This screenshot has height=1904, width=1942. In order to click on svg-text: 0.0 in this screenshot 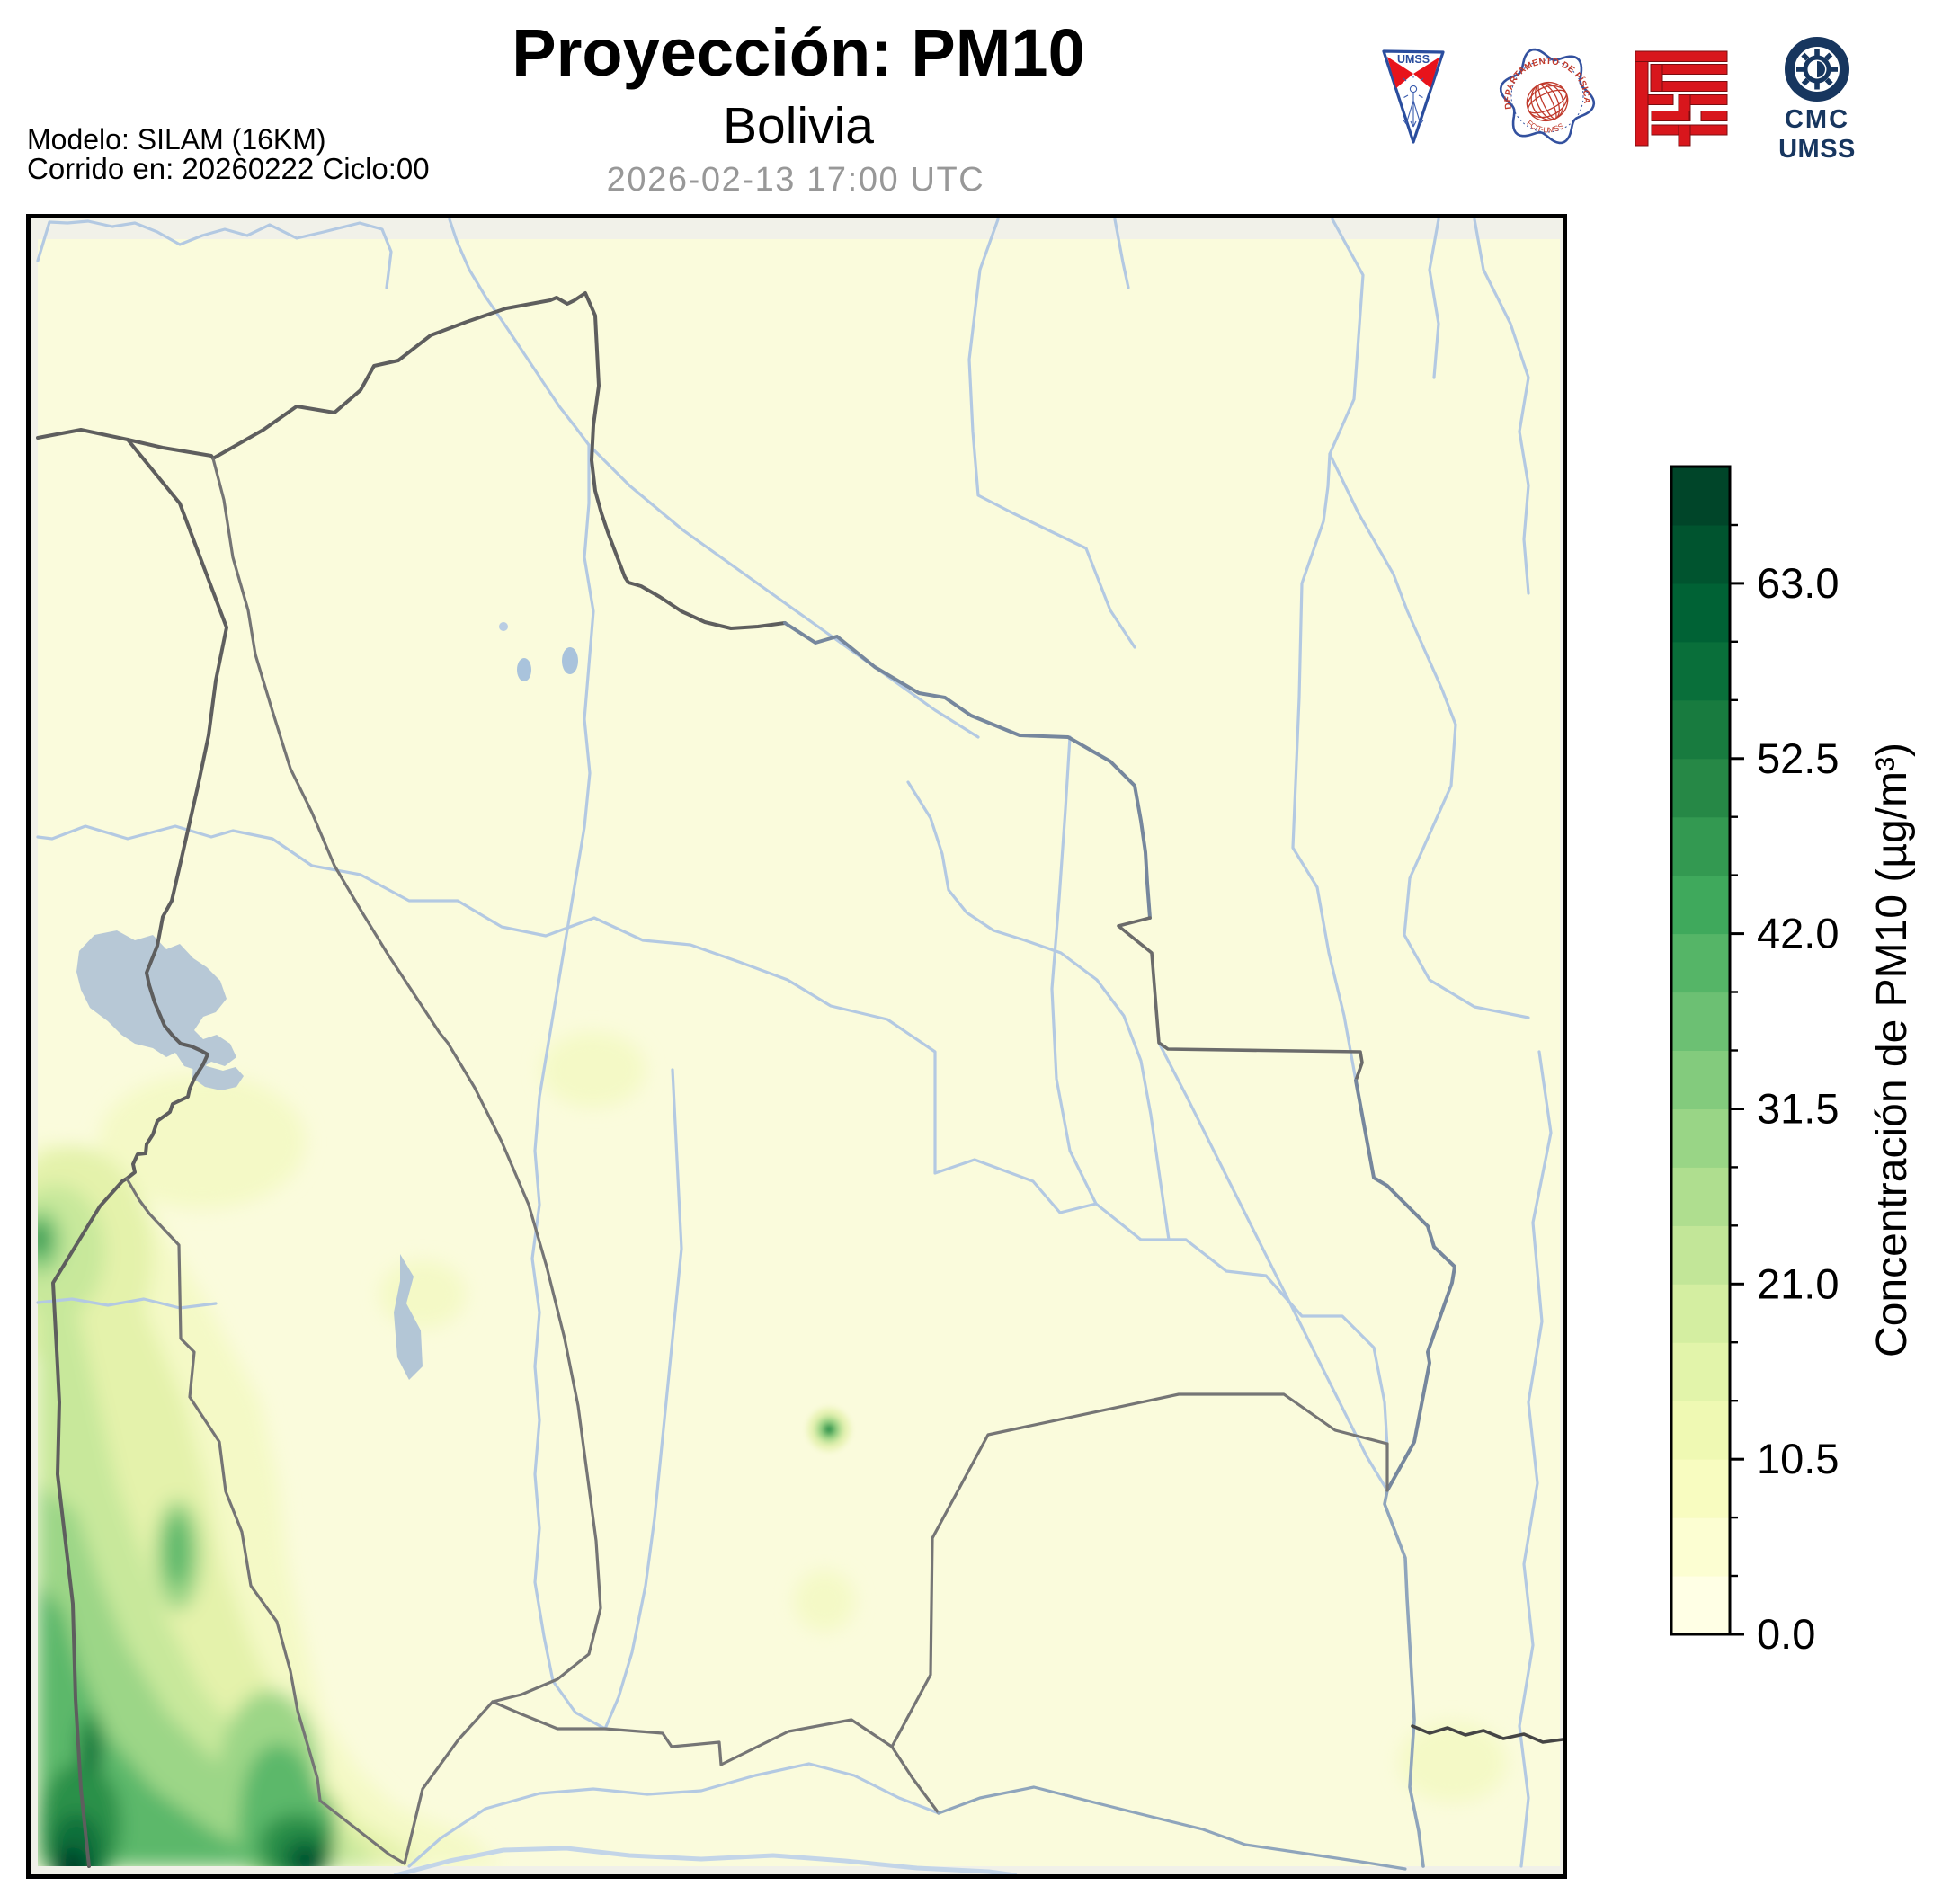, I will do `click(1786, 1634)`.